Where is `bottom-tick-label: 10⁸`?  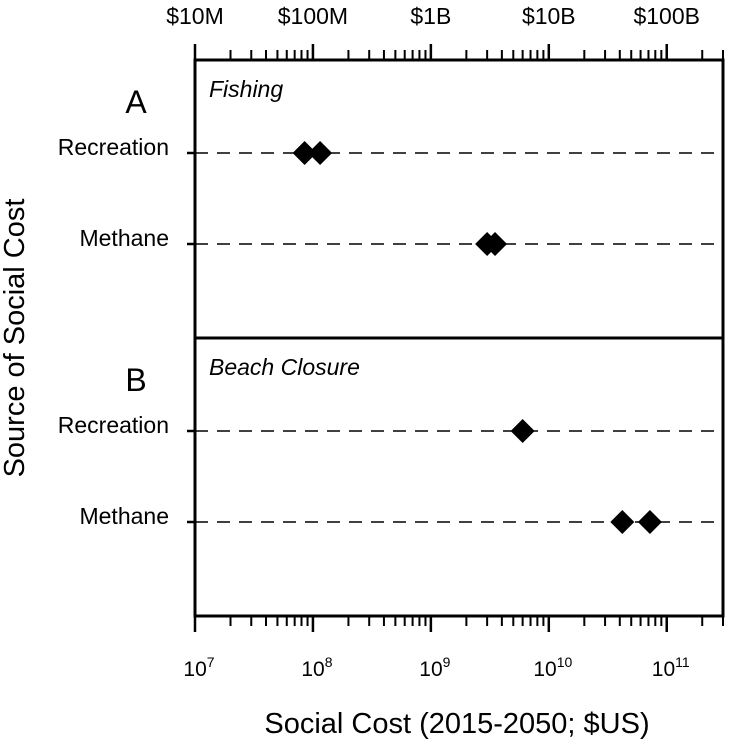
bottom-tick-label: 10⁸ is located at coordinates (316, 667).